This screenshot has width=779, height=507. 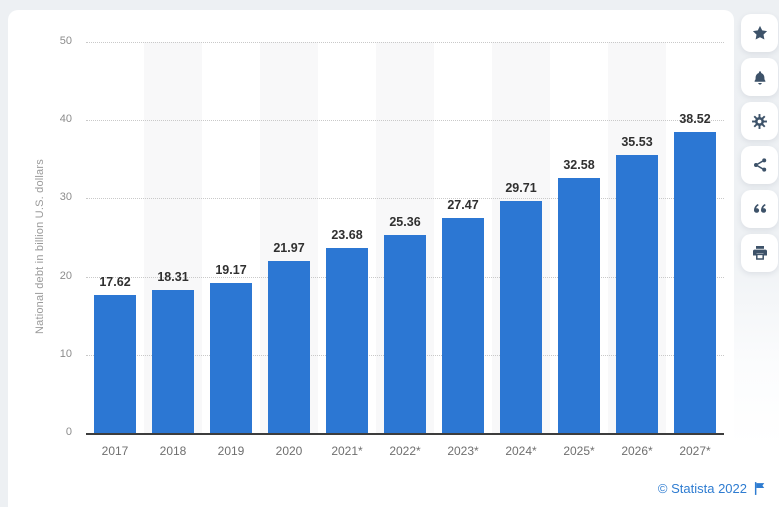 I want to click on y-tick-label: 20, so click(x=65, y=275).